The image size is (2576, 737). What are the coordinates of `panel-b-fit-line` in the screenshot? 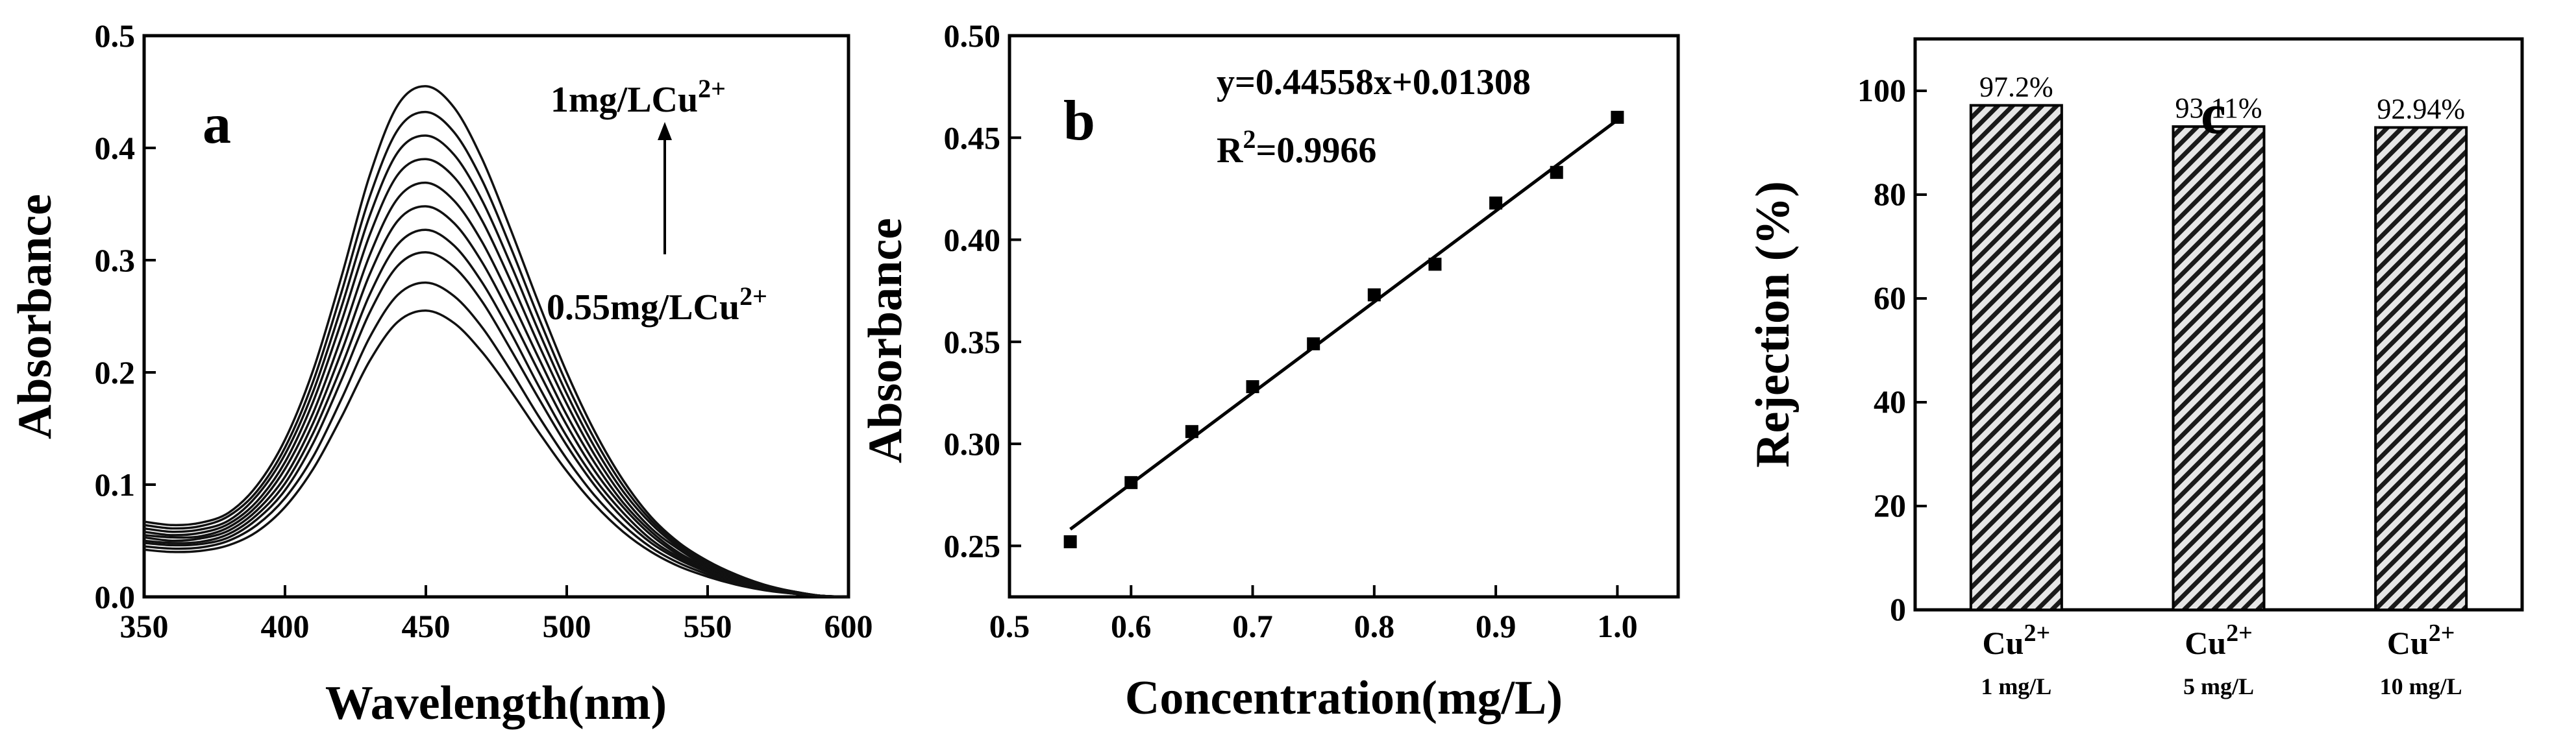 It's located at (1343, 325).